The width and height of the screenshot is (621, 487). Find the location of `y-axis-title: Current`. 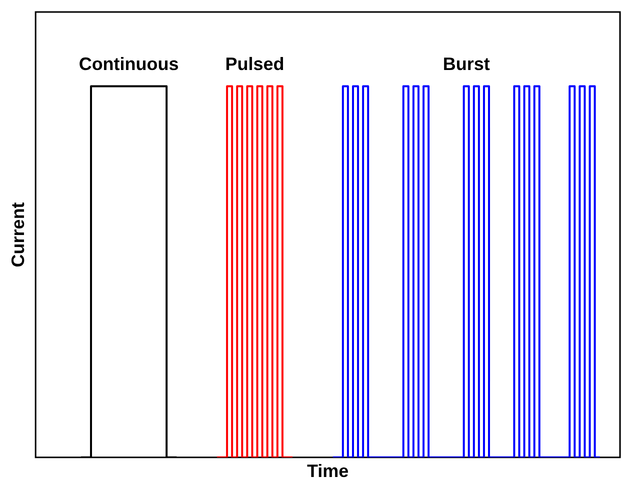

y-axis-title: Current is located at coordinates (18, 235).